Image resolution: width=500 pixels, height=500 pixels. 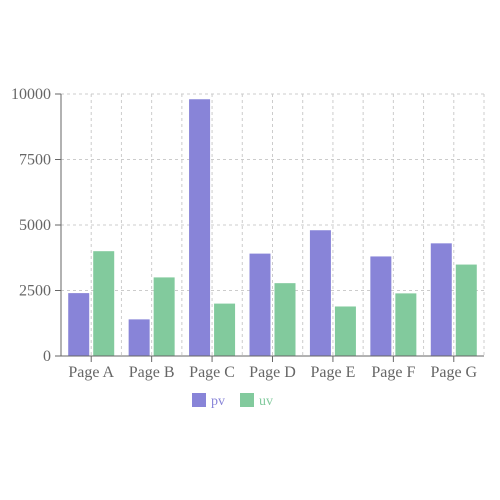 I want to click on legend-label-pv: pv, so click(x=218, y=401).